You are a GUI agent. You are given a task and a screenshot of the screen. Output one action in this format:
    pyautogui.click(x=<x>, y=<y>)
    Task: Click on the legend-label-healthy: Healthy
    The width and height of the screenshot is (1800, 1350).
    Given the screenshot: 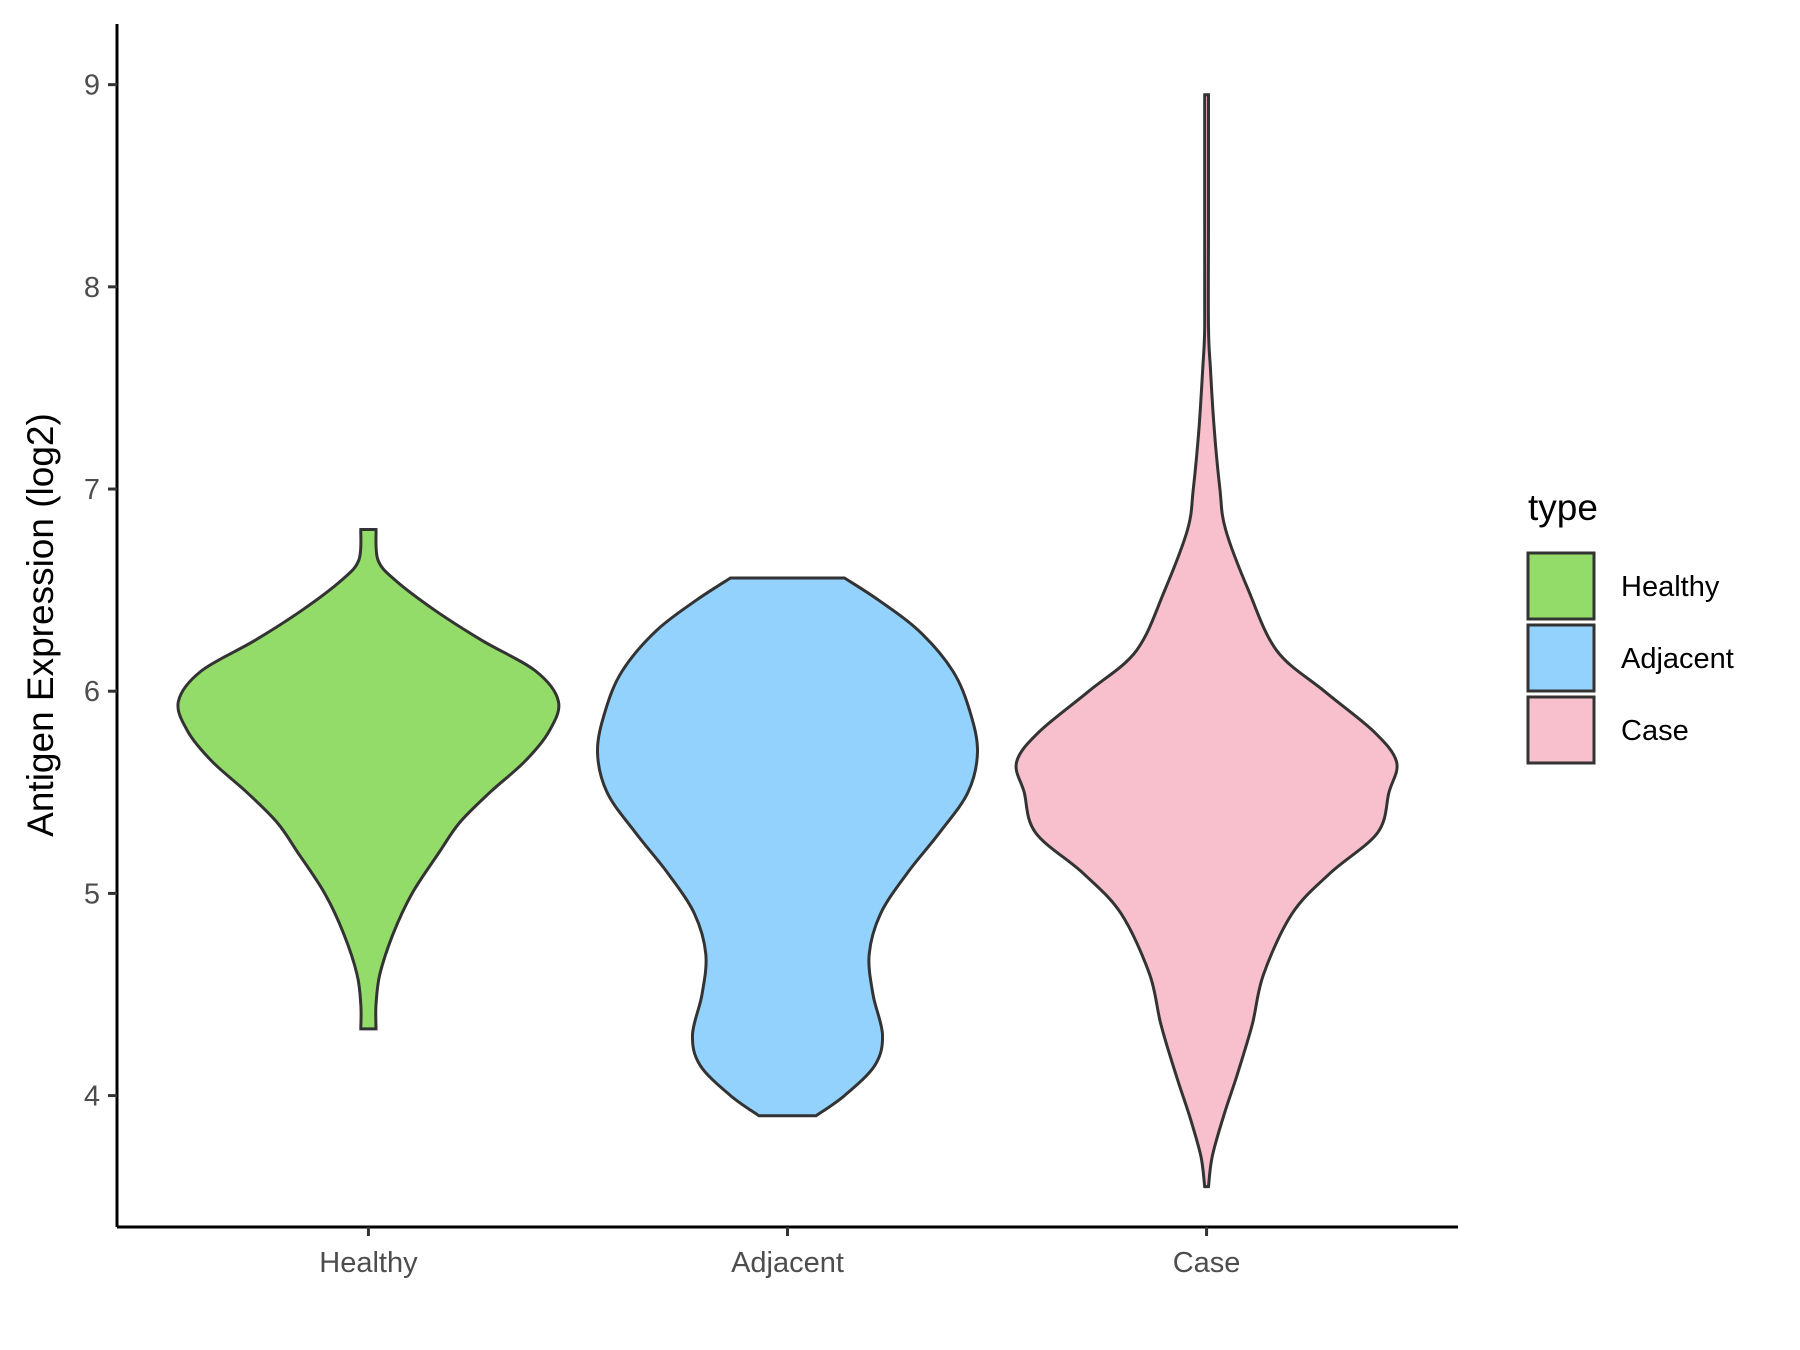 What is the action you would take?
    pyautogui.click(x=1670, y=587)
    